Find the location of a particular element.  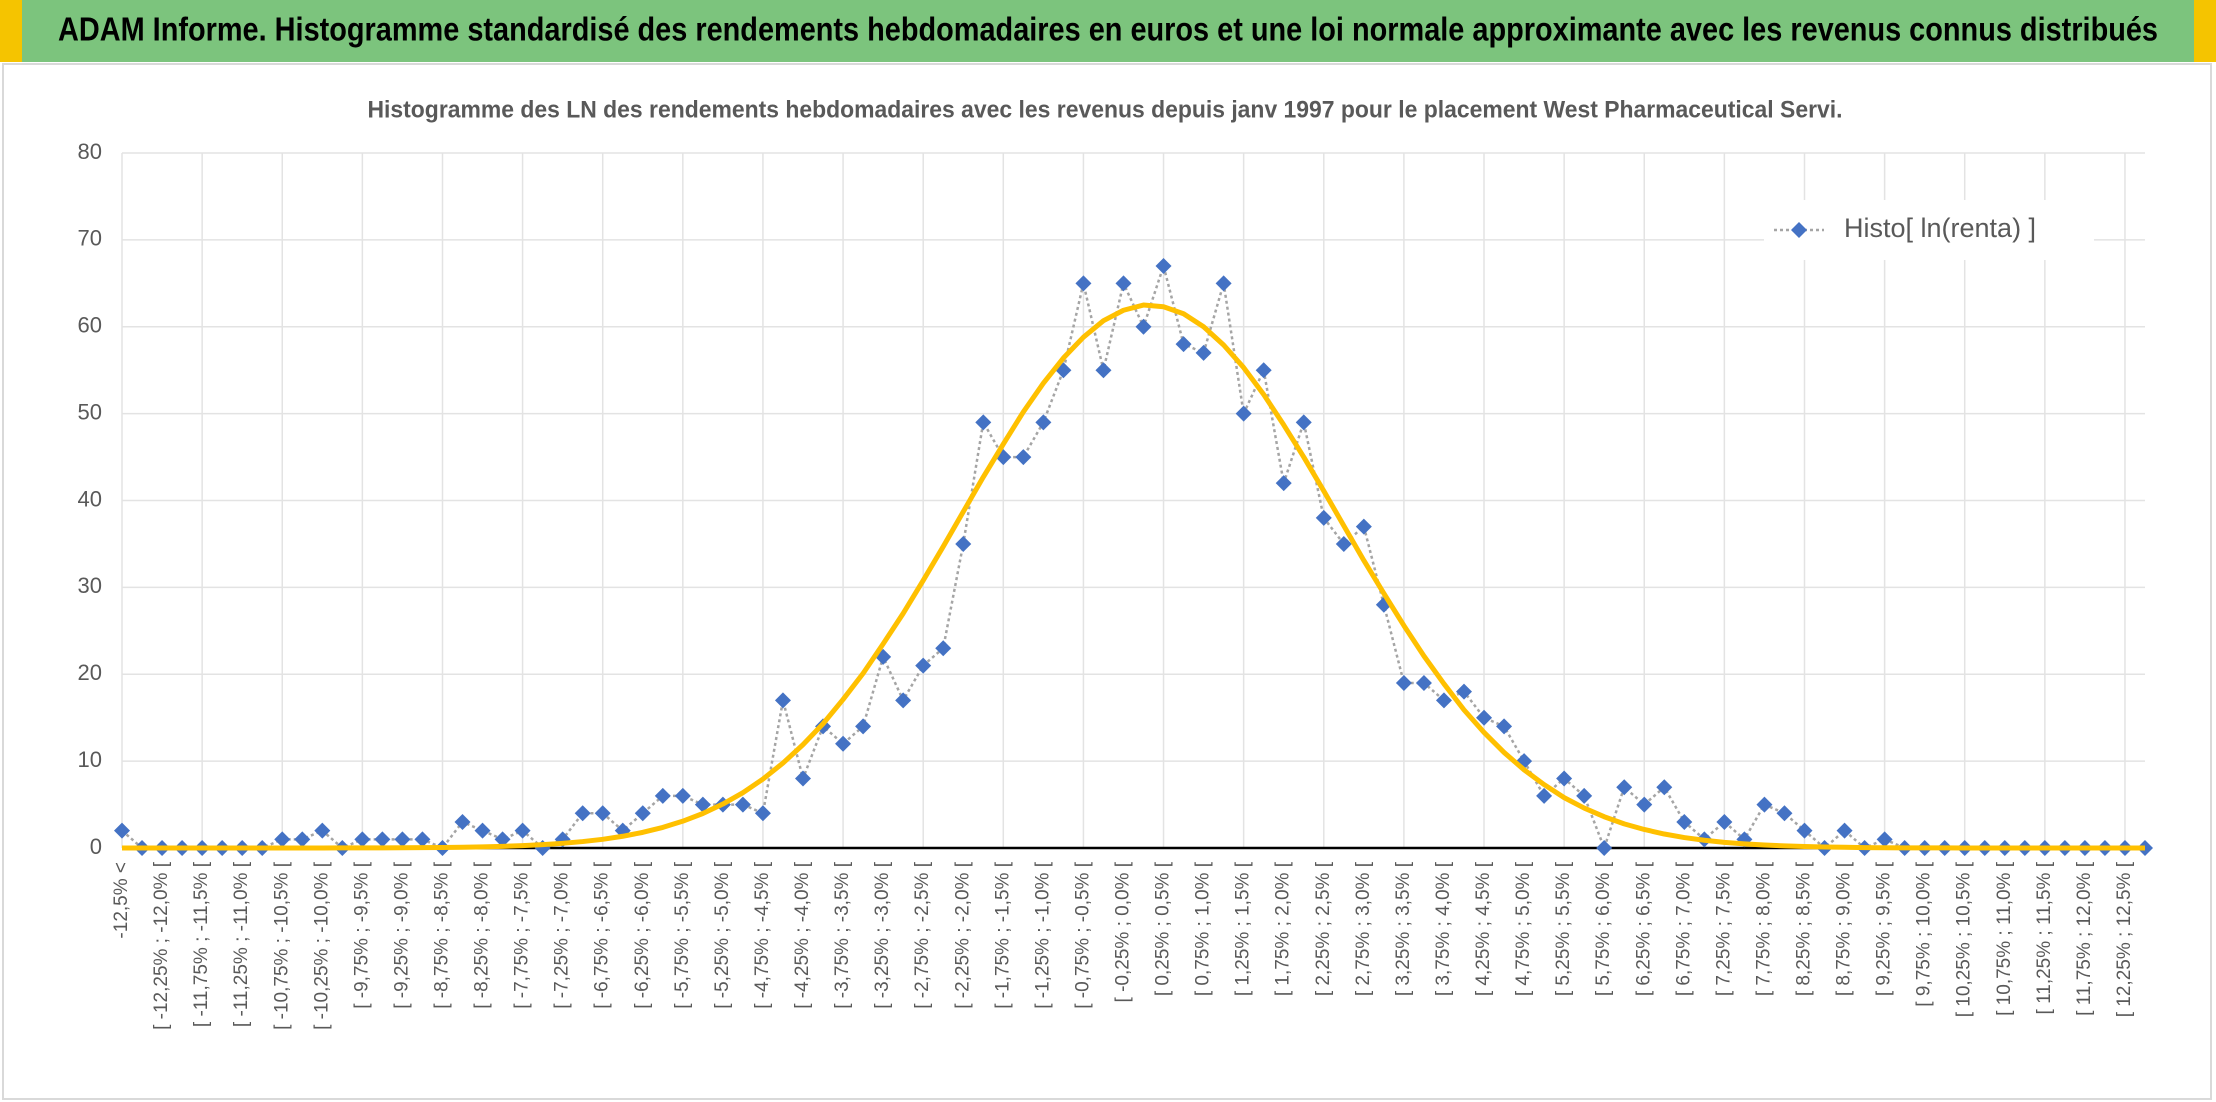

y-tick-label: 0 is located at coordinates (96, 846).